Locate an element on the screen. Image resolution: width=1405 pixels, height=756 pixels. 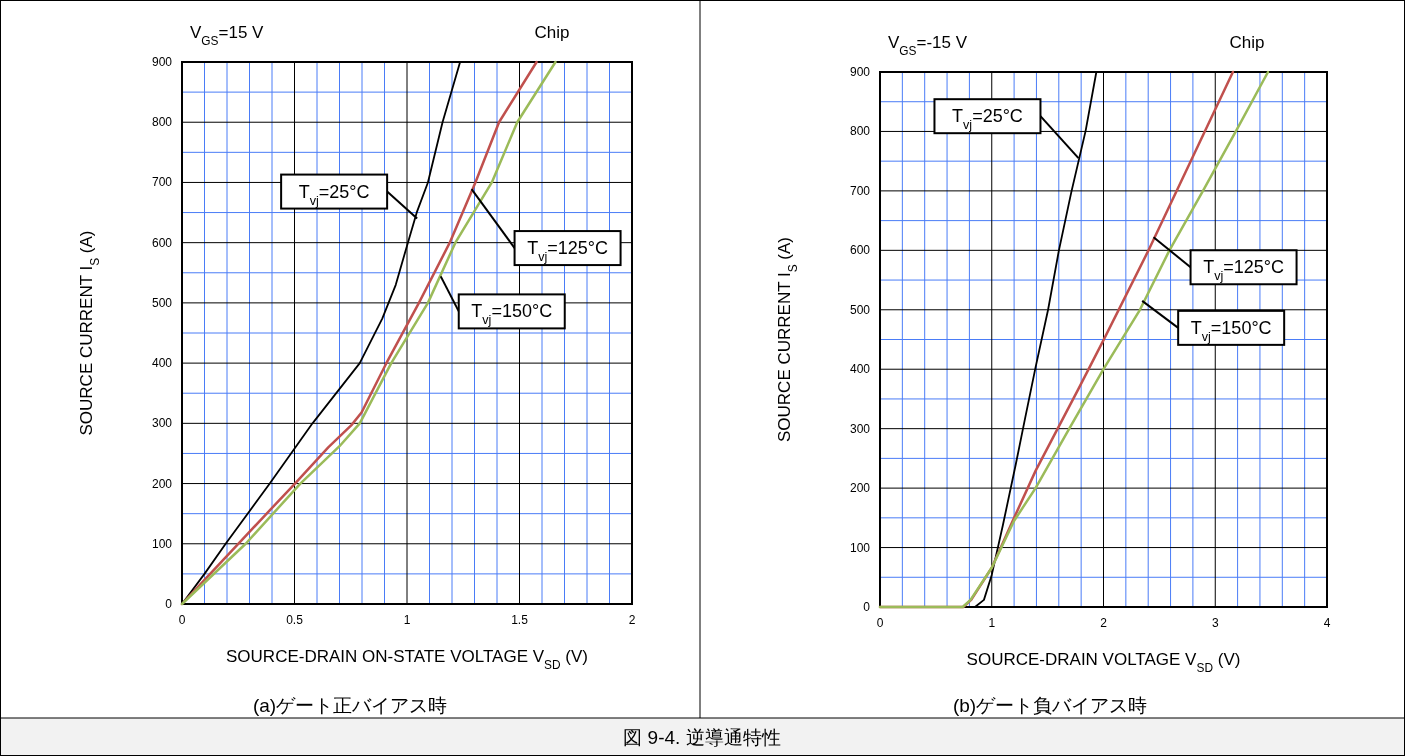
caption: 図 9-4. 逆導通特性 is located at coordinates (702, 737).